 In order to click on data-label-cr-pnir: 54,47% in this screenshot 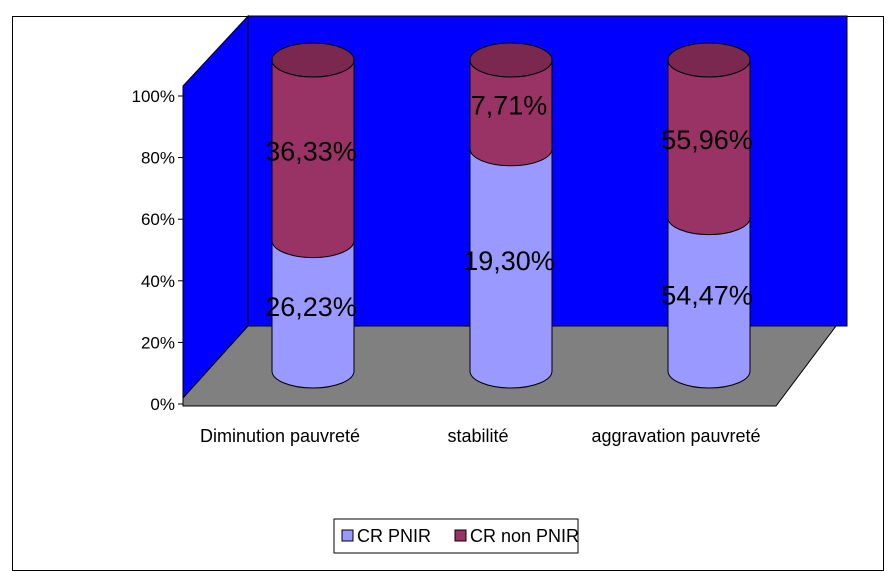, I will do `click(707, 295)`.